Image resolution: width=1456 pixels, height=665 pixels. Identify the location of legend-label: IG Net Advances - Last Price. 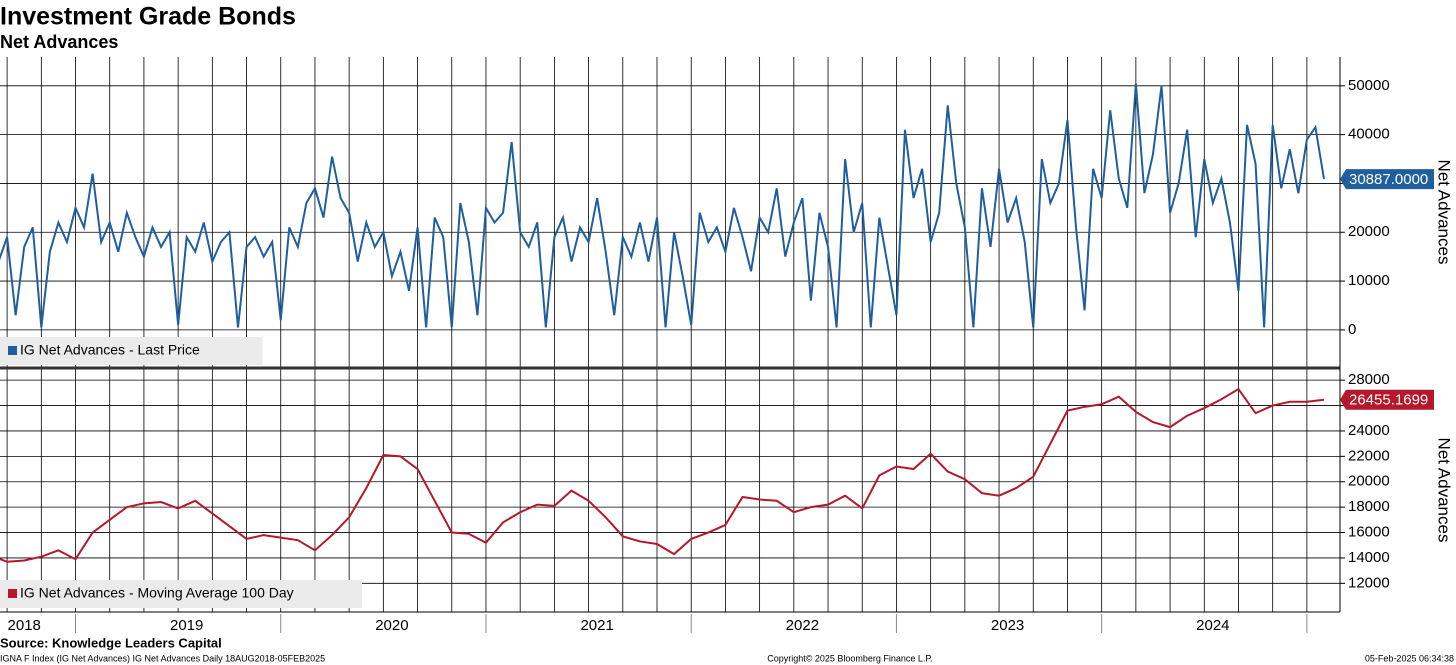
(110, 350).